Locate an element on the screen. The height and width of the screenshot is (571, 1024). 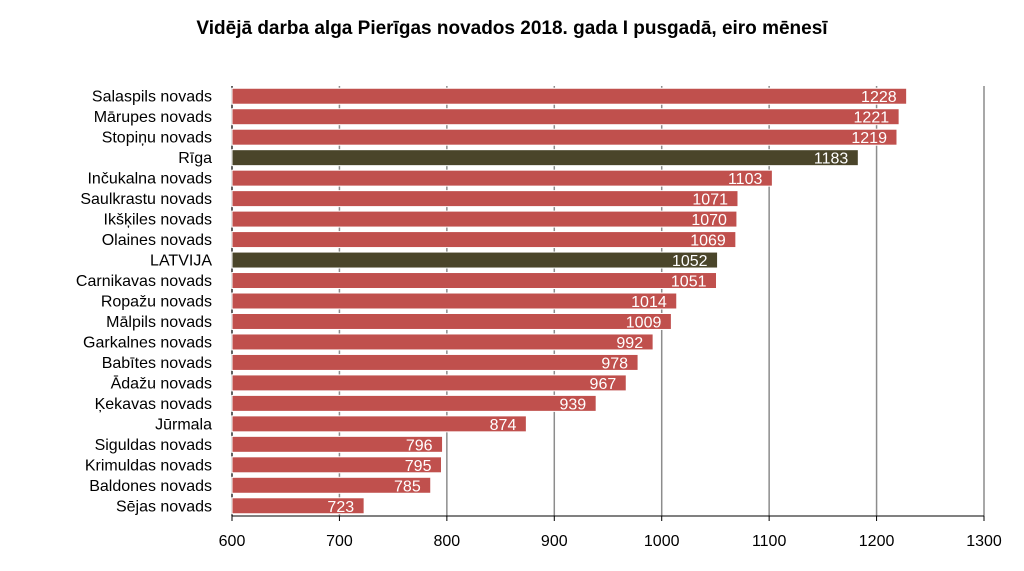
category-label: Ikšķiles novads is located at coordinates (158, 220).